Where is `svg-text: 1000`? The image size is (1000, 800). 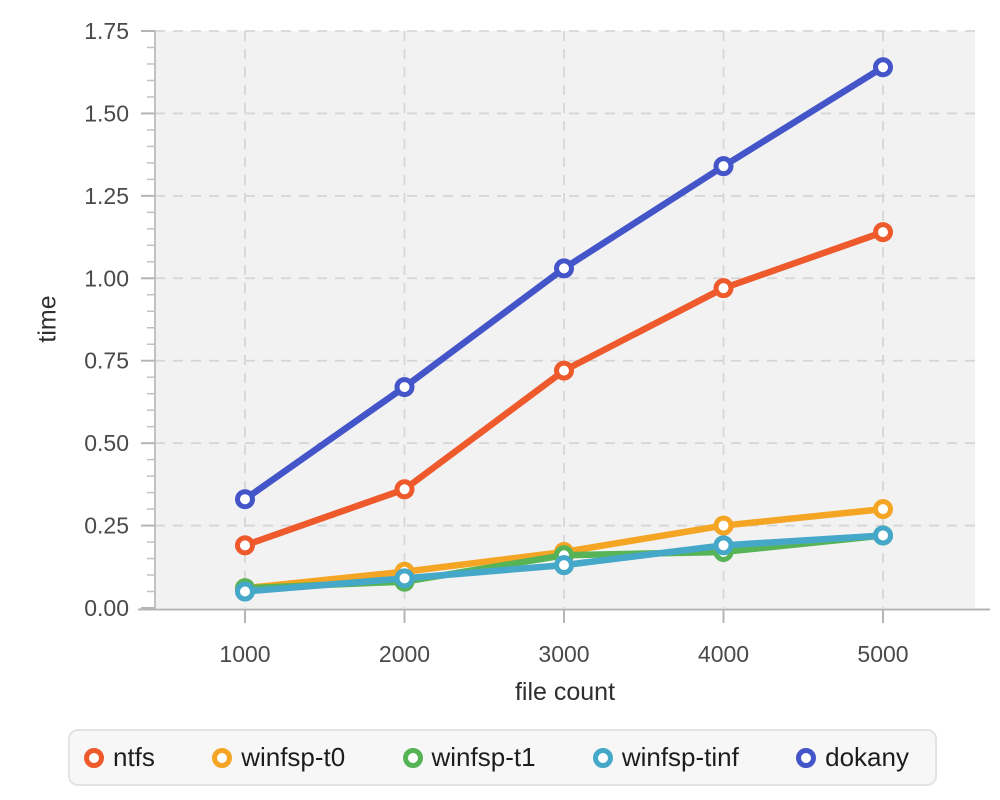 svg-text: 1000 is located at coordinates (244, 654).